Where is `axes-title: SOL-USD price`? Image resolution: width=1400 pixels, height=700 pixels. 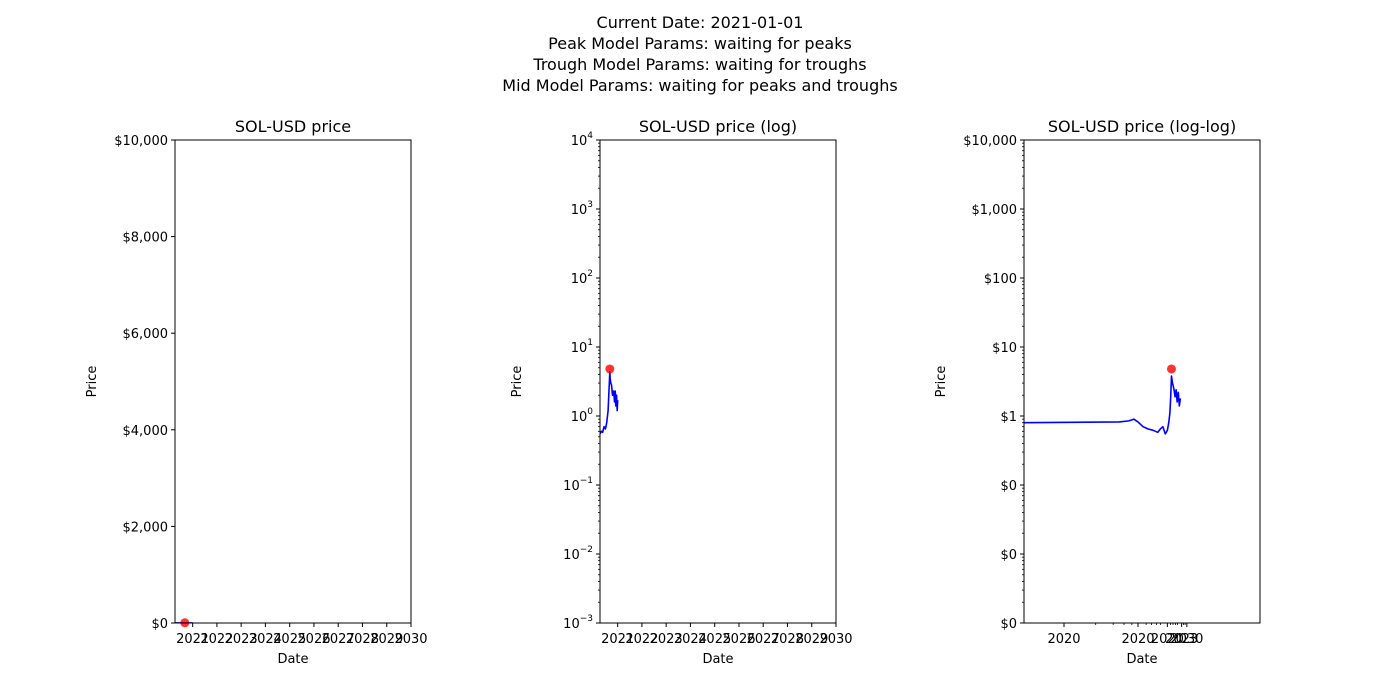 axes-title: SOL-USD price is located at coordinates (293, 126).